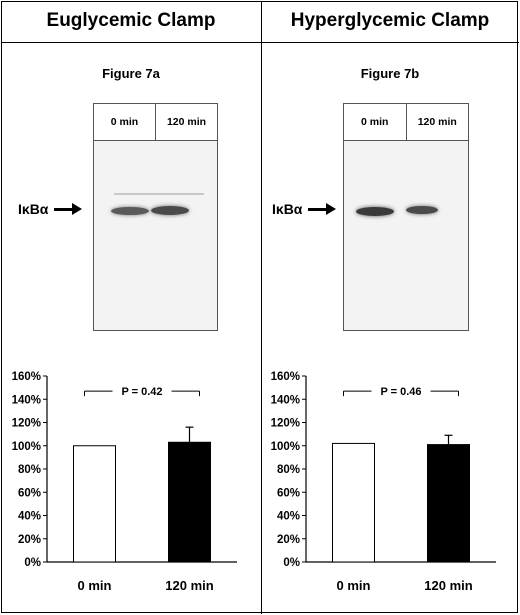 This screenshot has height=615, width=520. Describe the element at coordinates (406, 217) in the screenshot. I see `western-blot-right: 0 min 120 min` at that location.